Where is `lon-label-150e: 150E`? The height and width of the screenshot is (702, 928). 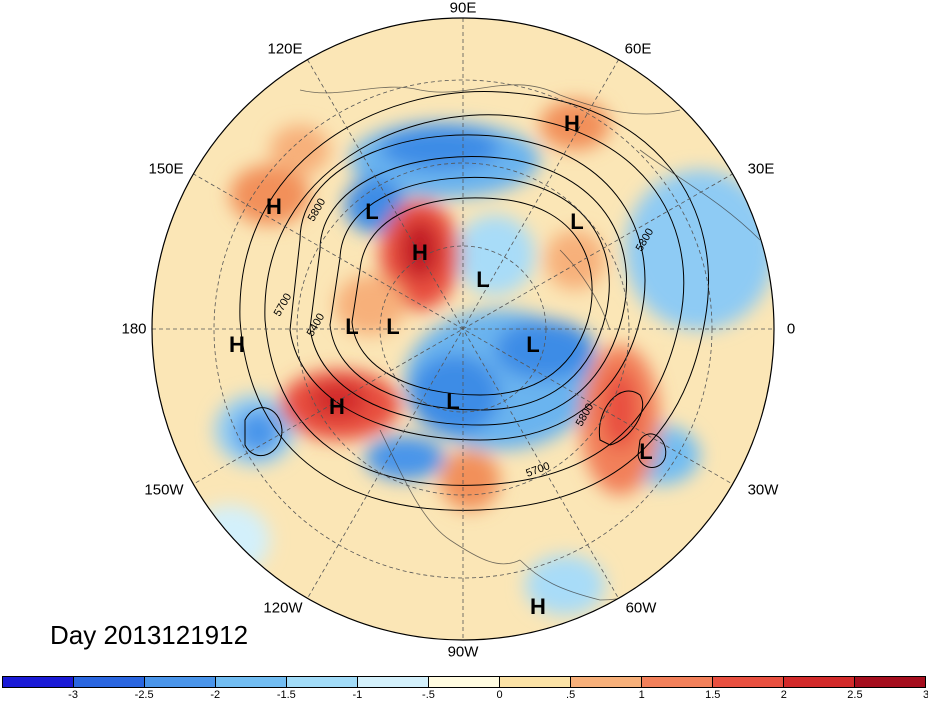
lon-label-150e: 150E is located at coordinates (166, 169).